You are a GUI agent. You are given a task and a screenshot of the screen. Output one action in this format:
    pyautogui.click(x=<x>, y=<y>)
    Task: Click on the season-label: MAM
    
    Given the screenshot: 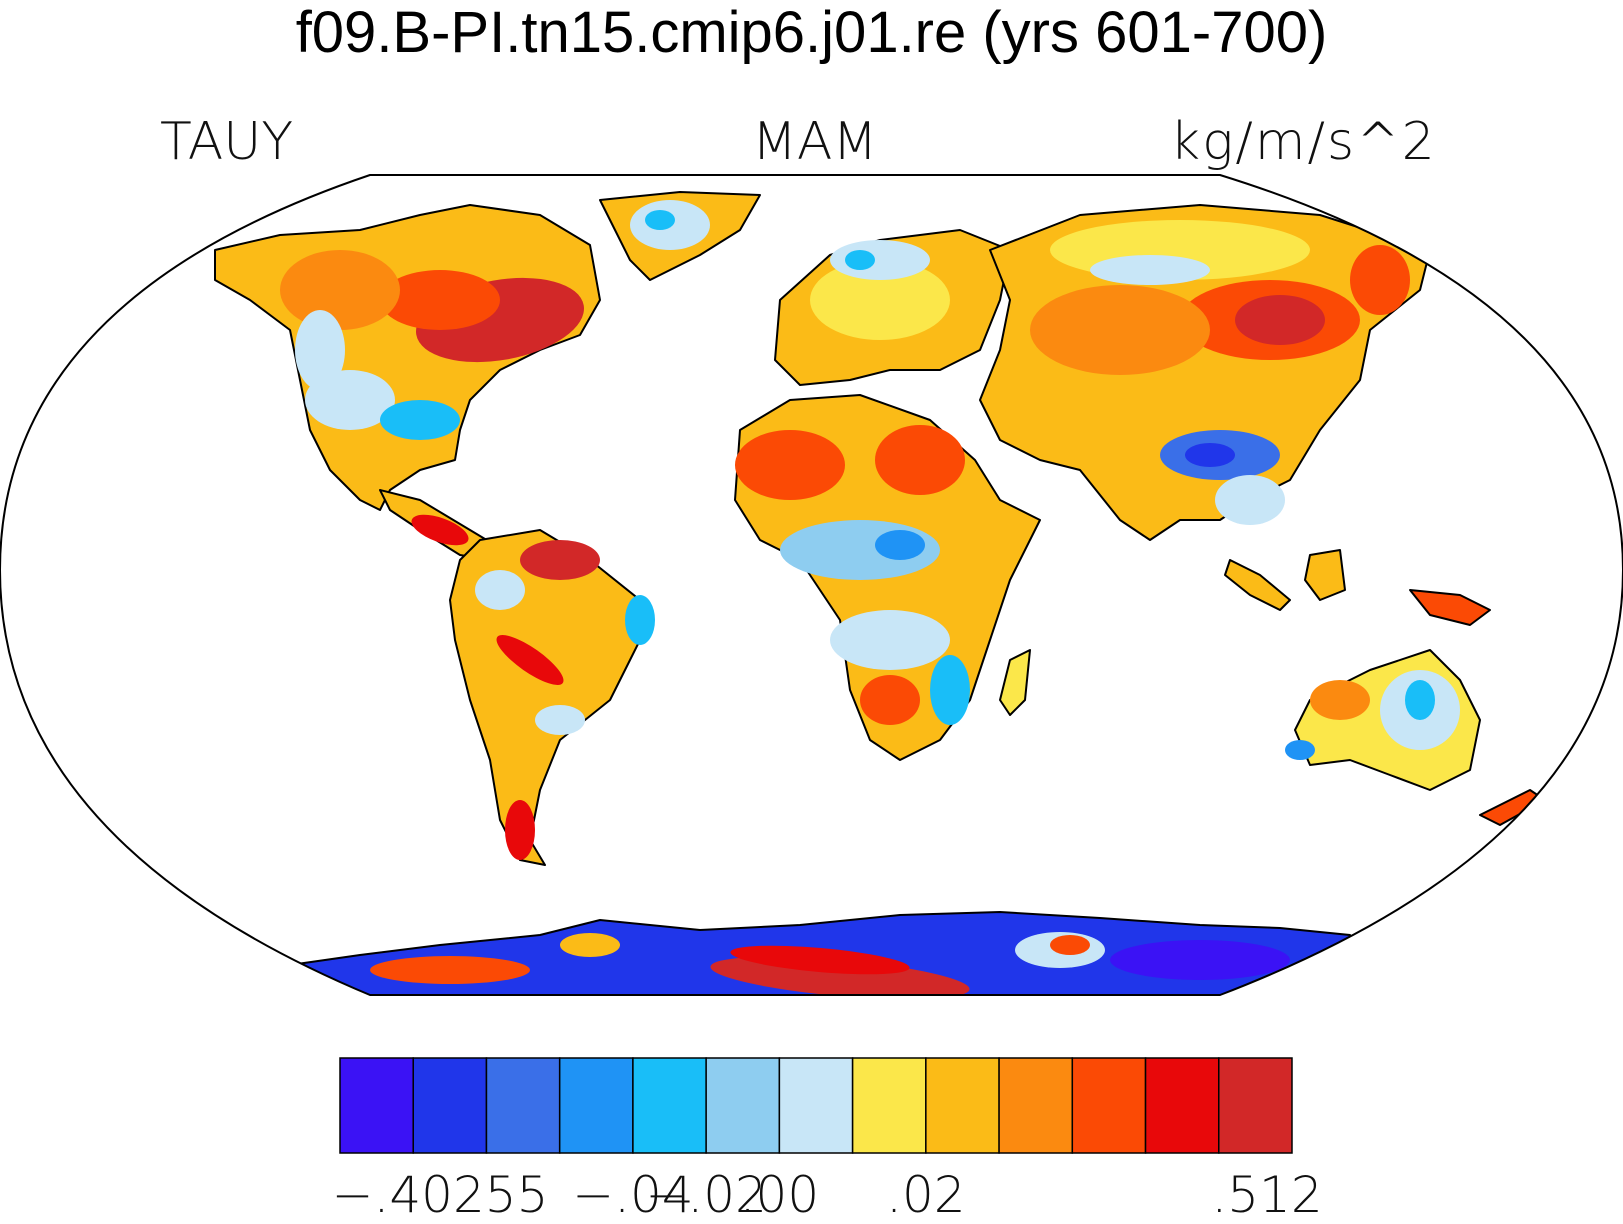 What is the action you would take?
    pyautogui.click(x=815, y=142)
    